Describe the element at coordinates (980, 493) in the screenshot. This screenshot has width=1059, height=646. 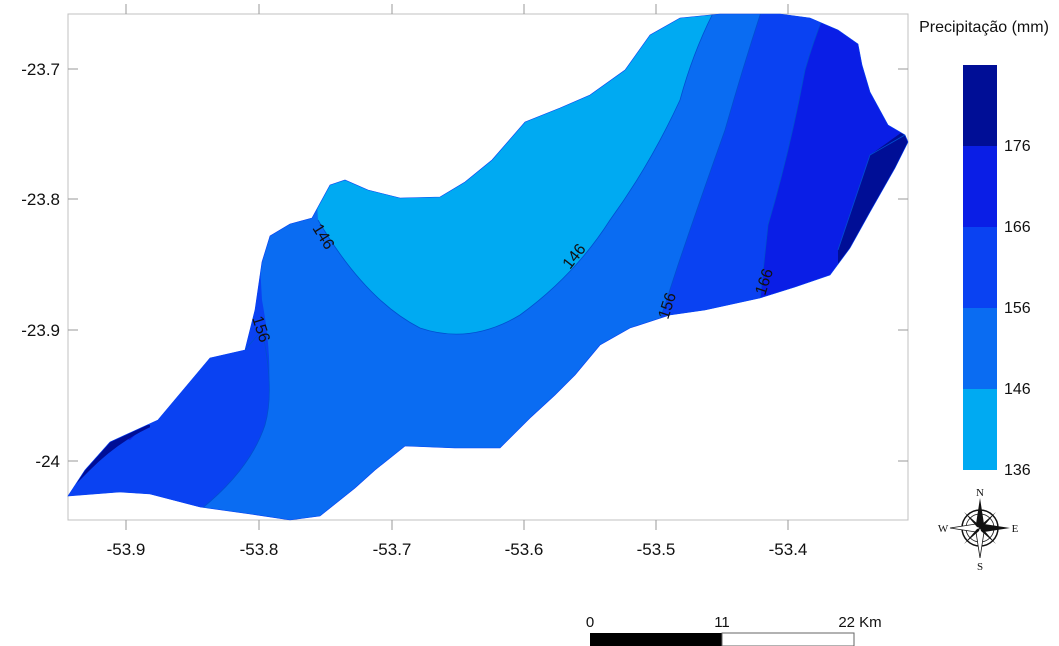
I see `compass-north: N` at that location.